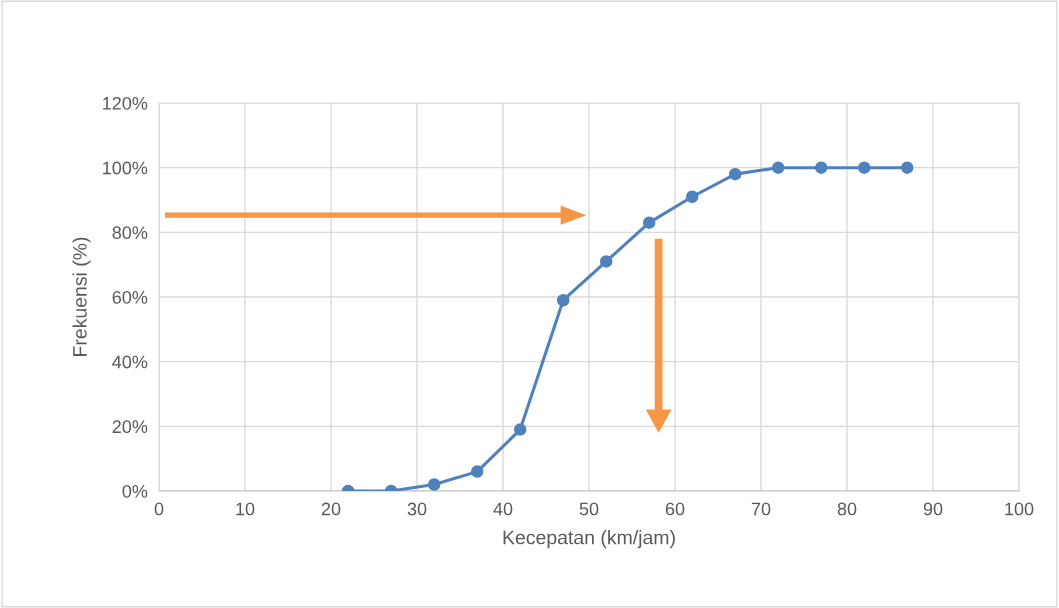  Describe the element at coordinates (675, 509) in the screenshot. I see `x-tick-label: 60` at that location.